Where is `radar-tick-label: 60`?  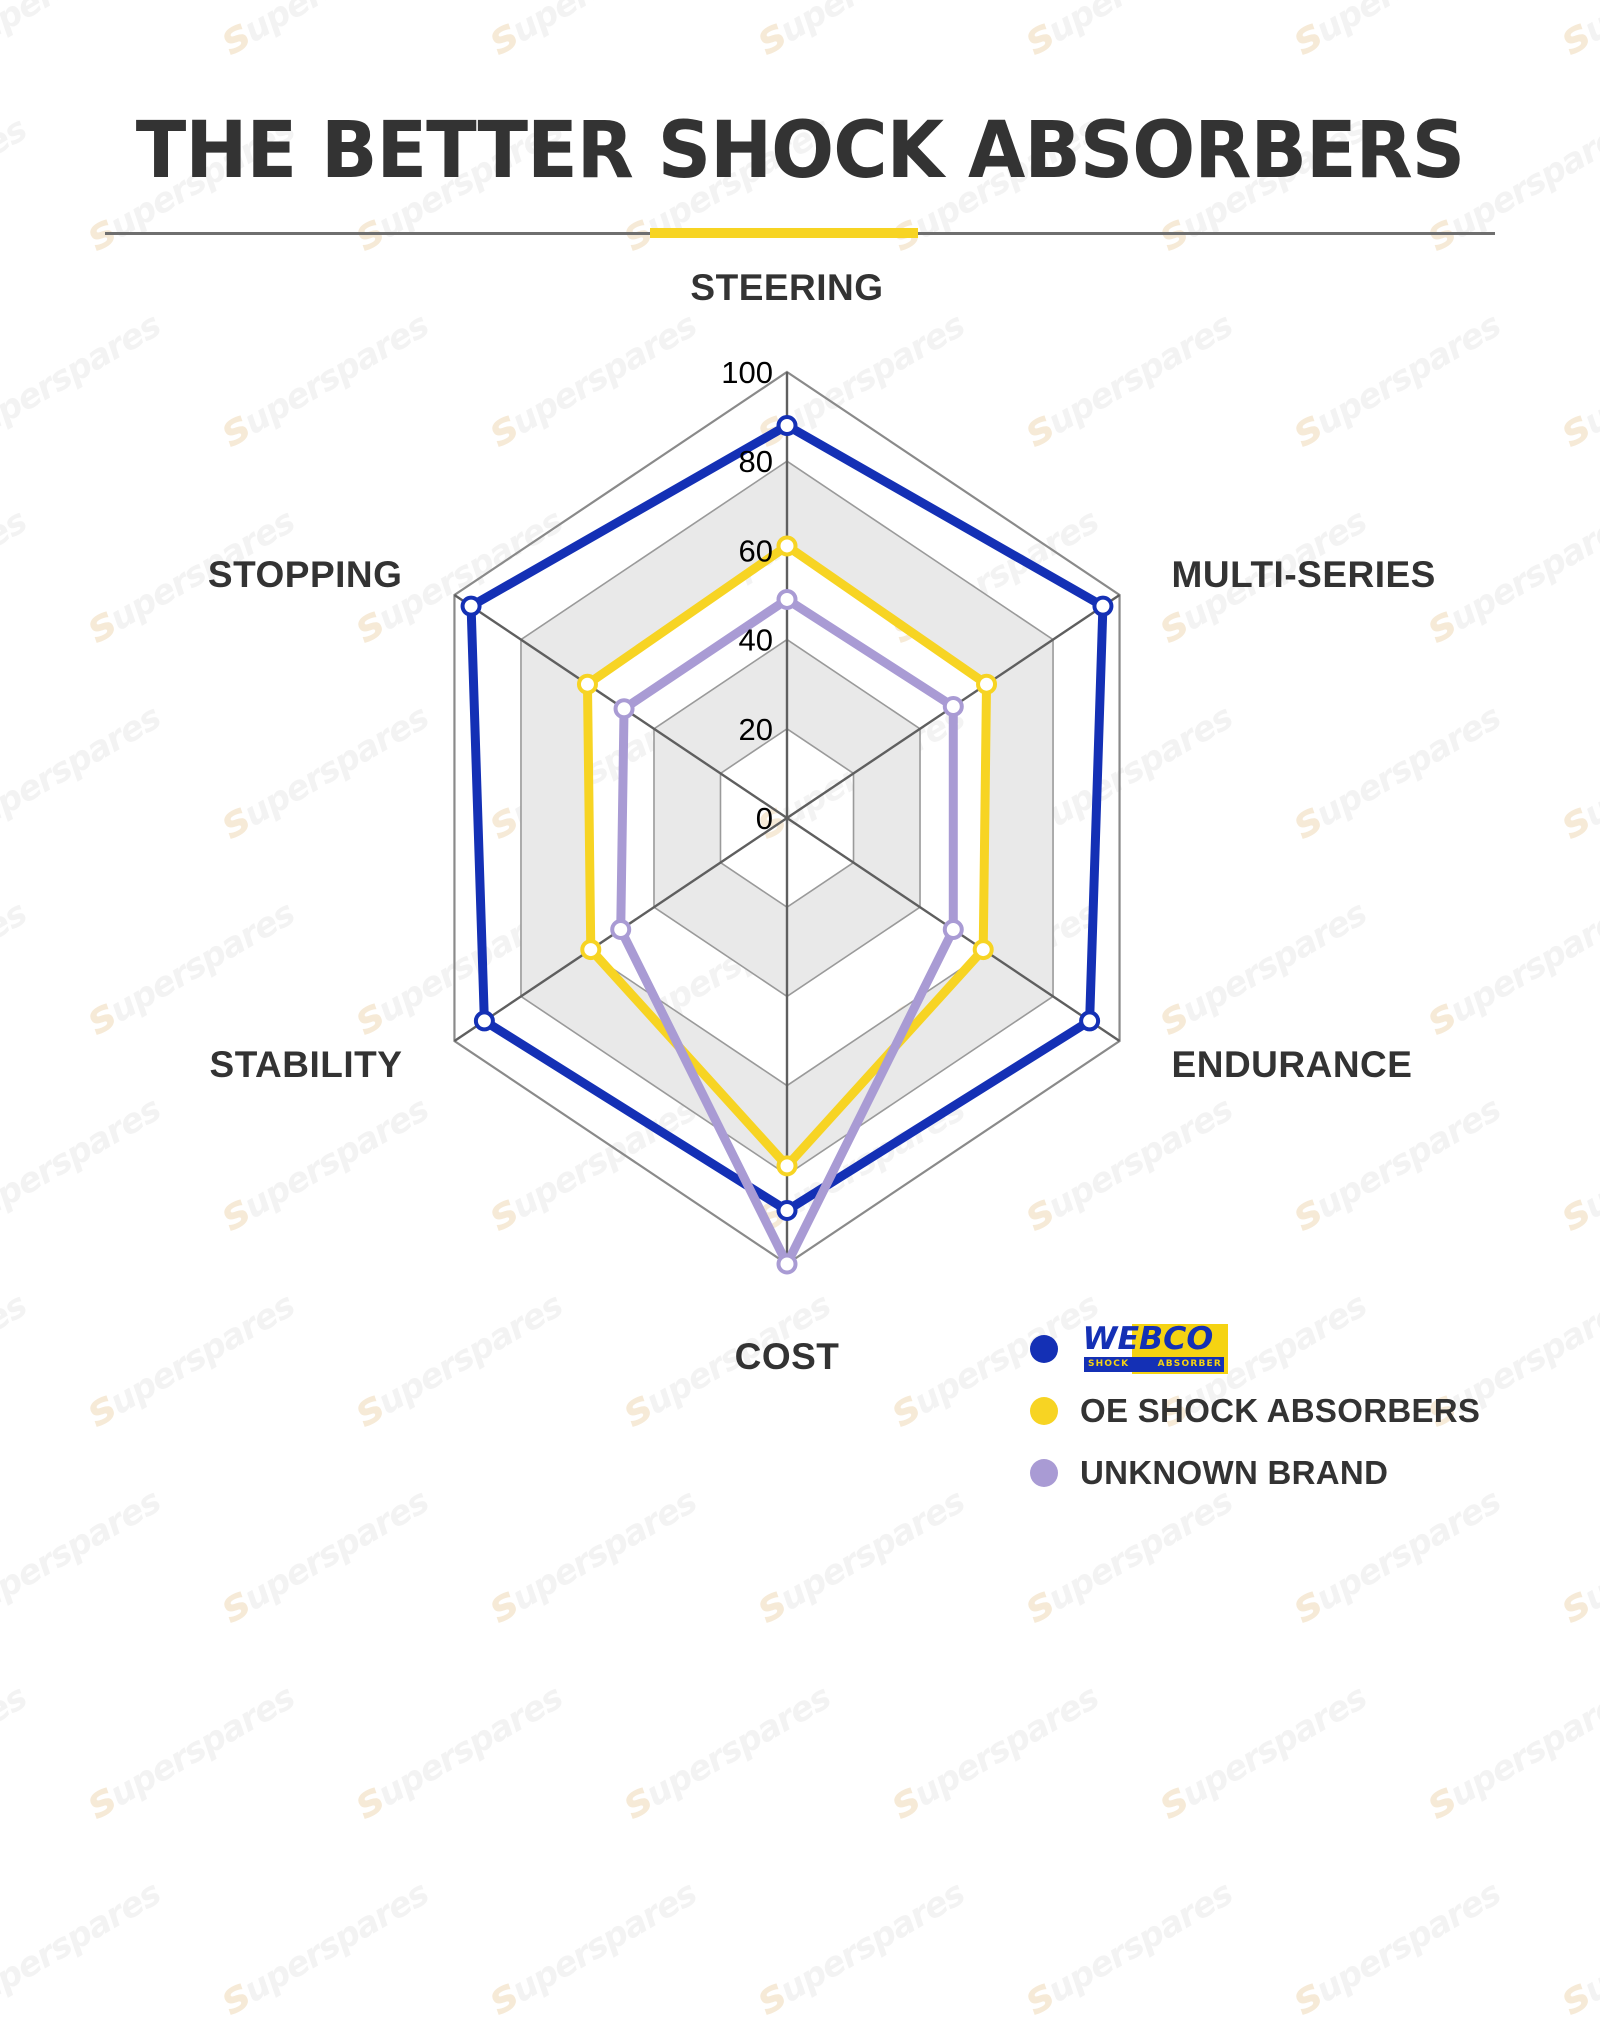 radar-tick-label: 60 is located at coordinates (756, 550).